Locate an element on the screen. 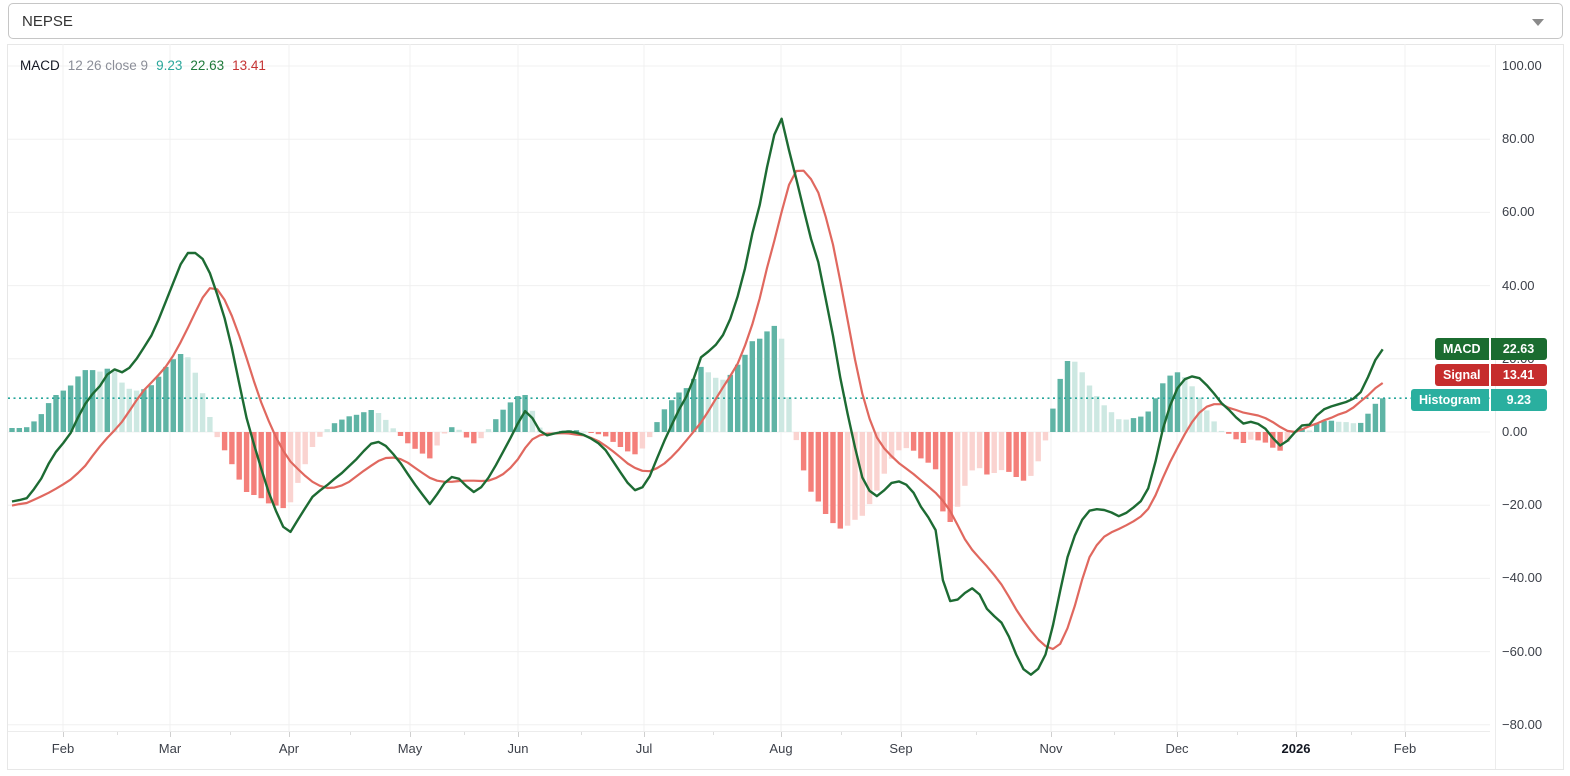  y-axis-label: −80.00 is located at coordinates (1522, 724).